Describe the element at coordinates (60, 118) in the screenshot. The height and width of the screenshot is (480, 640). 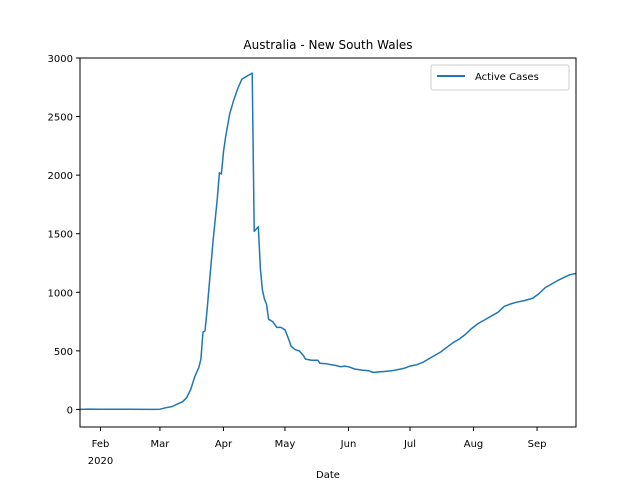
I see `y-tick-label: 2500` at that location.